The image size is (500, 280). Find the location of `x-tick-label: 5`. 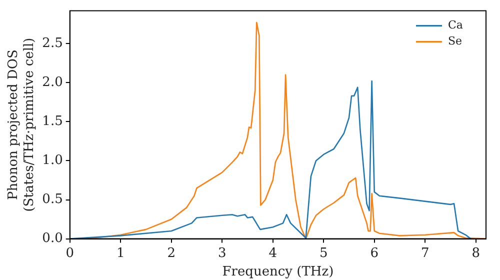

x-tick-label: 5 is located at coordinates (323, 253).